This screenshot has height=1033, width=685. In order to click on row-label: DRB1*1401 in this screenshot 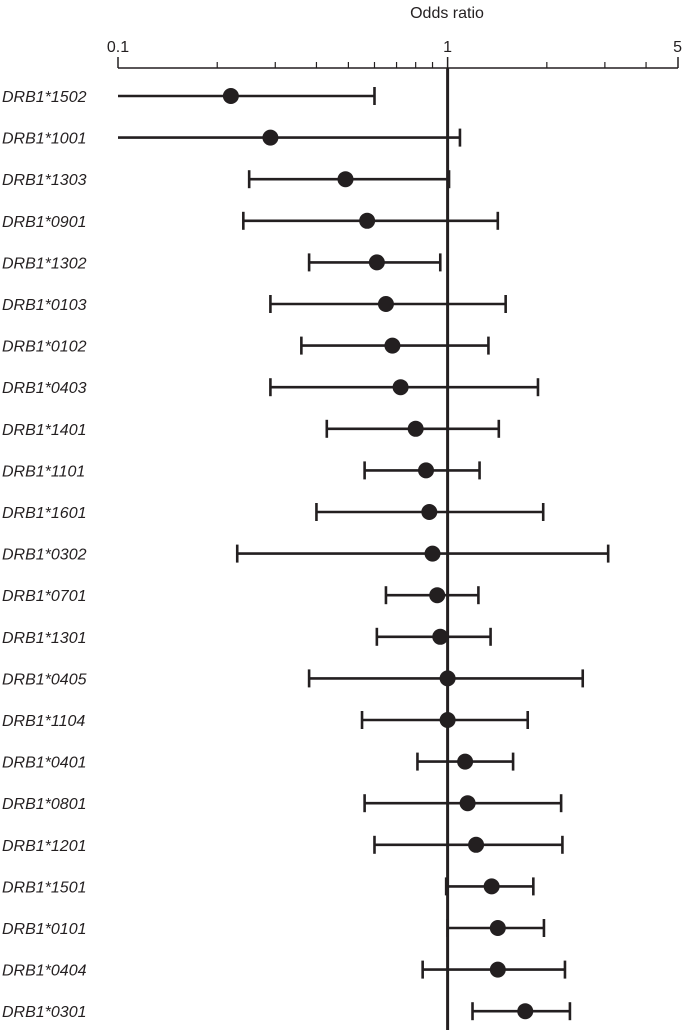, I will do `click(44, 430)`.